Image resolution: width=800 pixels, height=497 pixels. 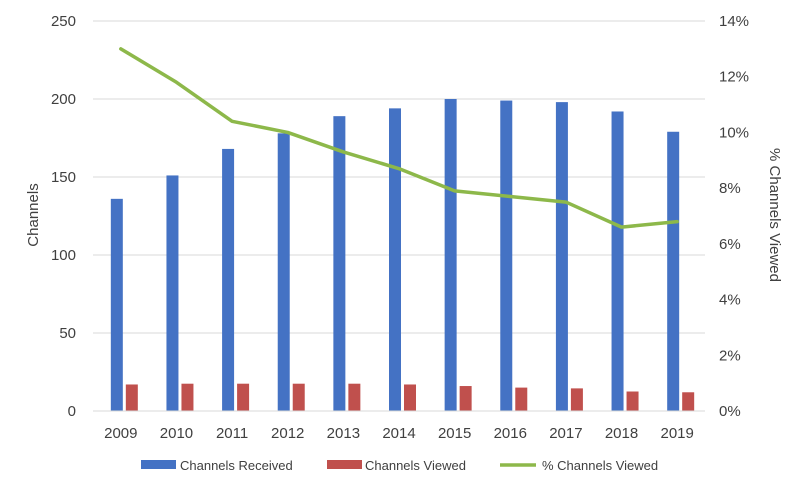 I want to click on x-tick-label: 2012, so click(x=287, y=433).